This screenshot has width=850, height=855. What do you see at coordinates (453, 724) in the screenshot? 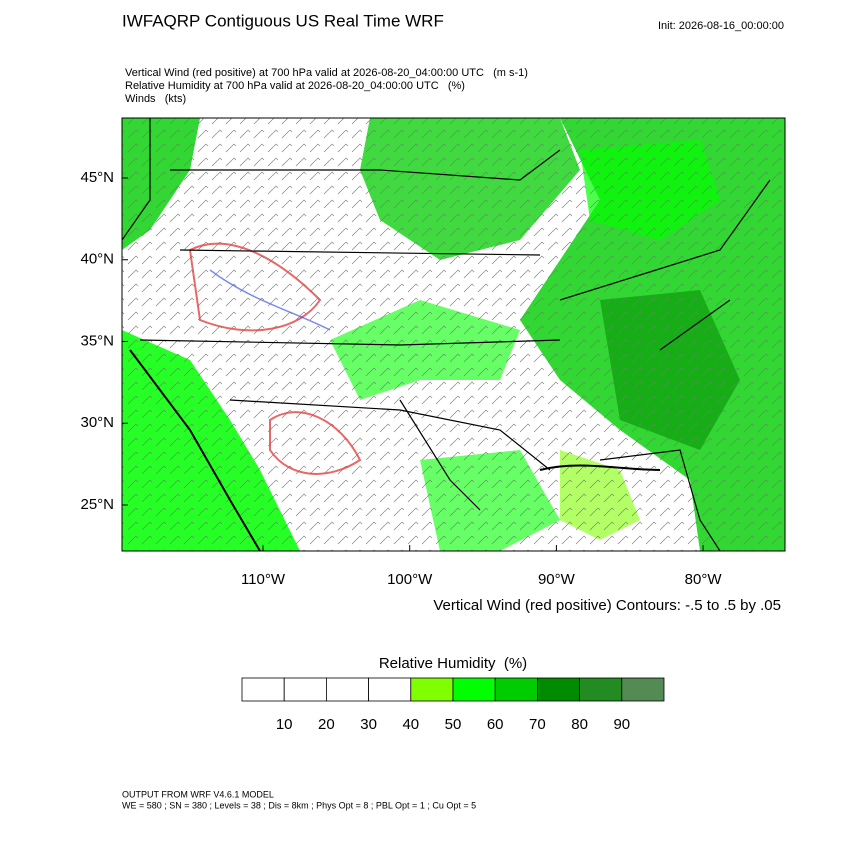
I see `colorbar-label: 50` at bounding box center [453, 724].